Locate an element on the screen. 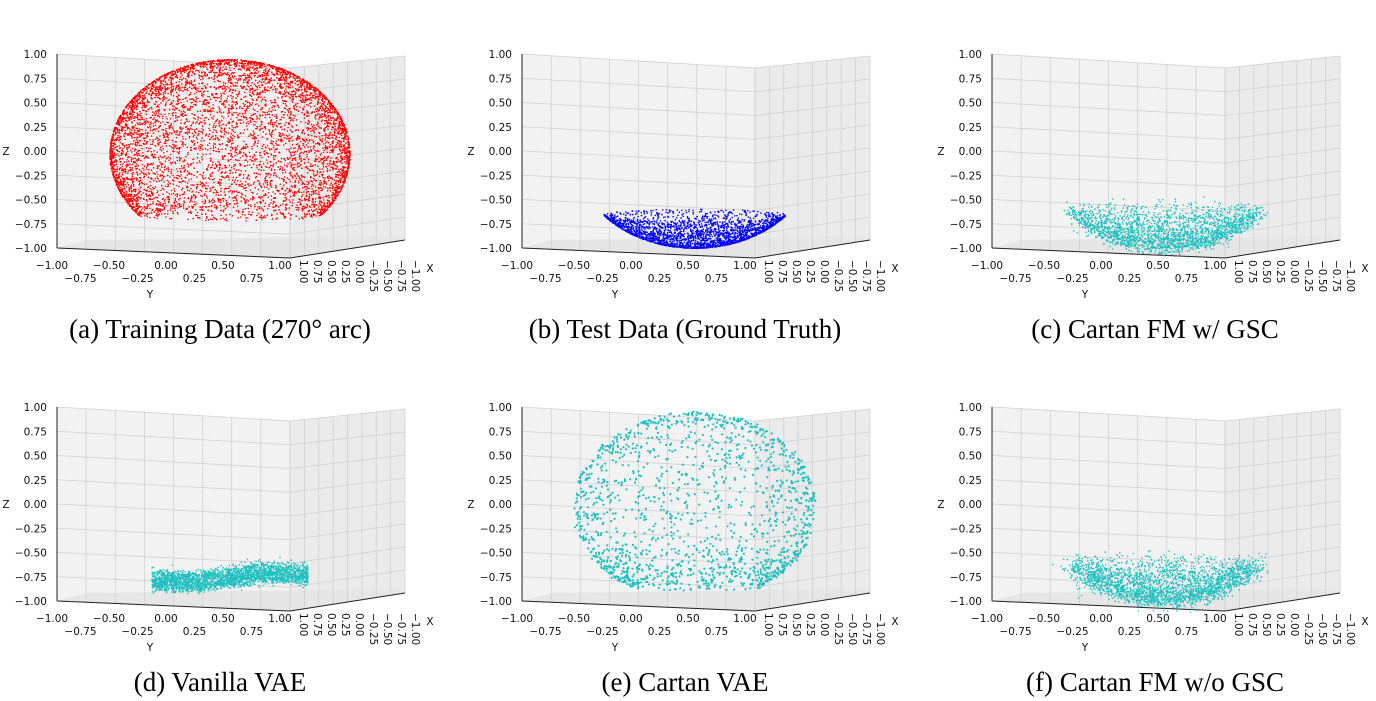 Image resolution: width=1376 pixels, height=701 pixels. z-tick-label: 0.50 is located at coordinates (35, 104).